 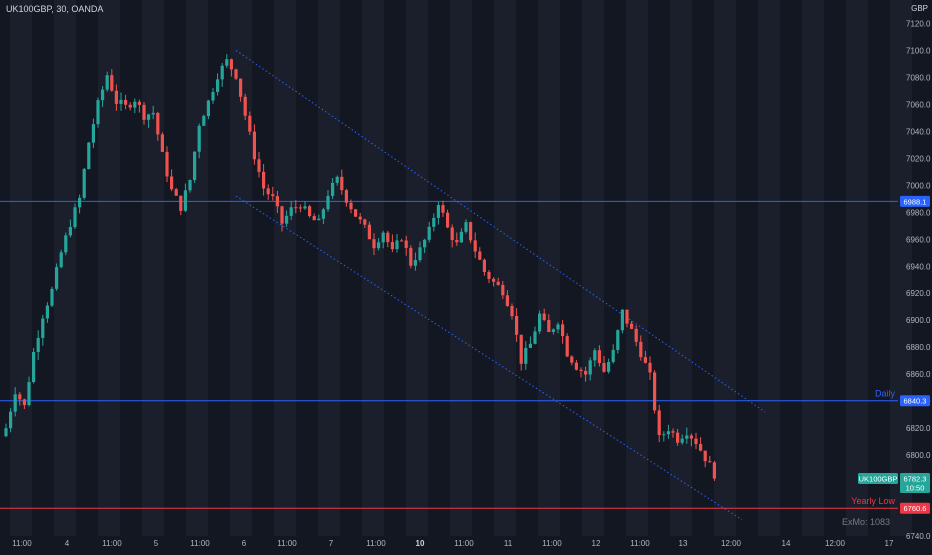 I want to click on level-value-label: 6988.1, so click(x=915, y=201).